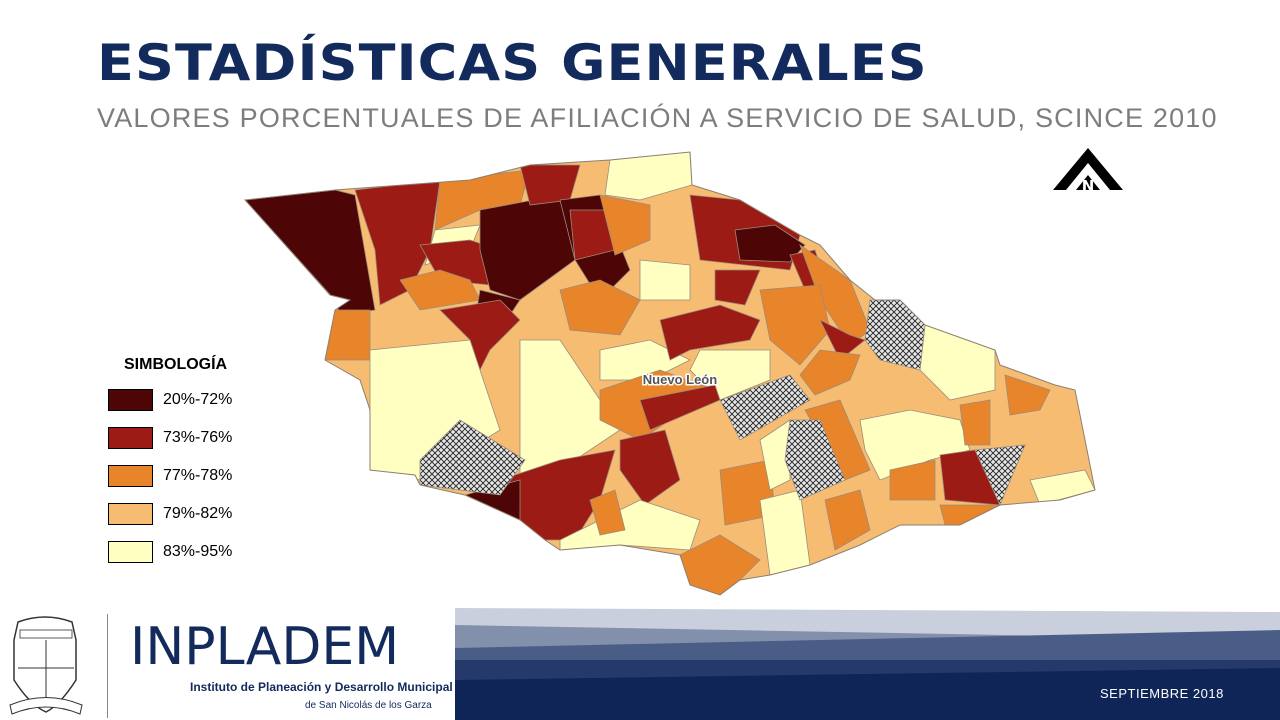 The height and width of the screenshot is (720, 1280). I want to click on legend-item: 83%-95%, so click(170, 552).